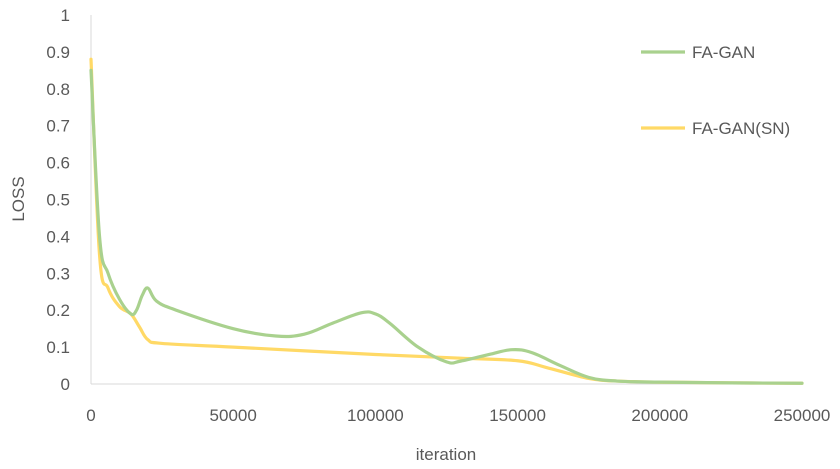 The height and width of the screenshot is (469, 840). I want to click on x-tick-label: 200000, so click(659, 415).